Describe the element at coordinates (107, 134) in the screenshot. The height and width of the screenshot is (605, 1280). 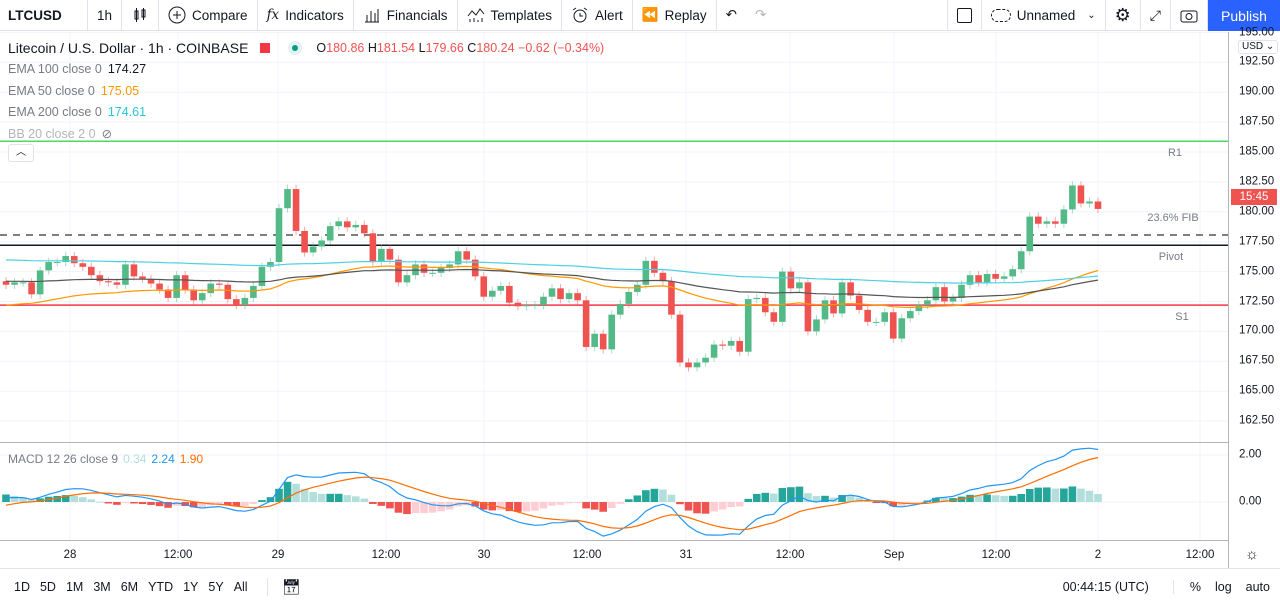
I see `eye-hidden-icon: ⊘` at that location.